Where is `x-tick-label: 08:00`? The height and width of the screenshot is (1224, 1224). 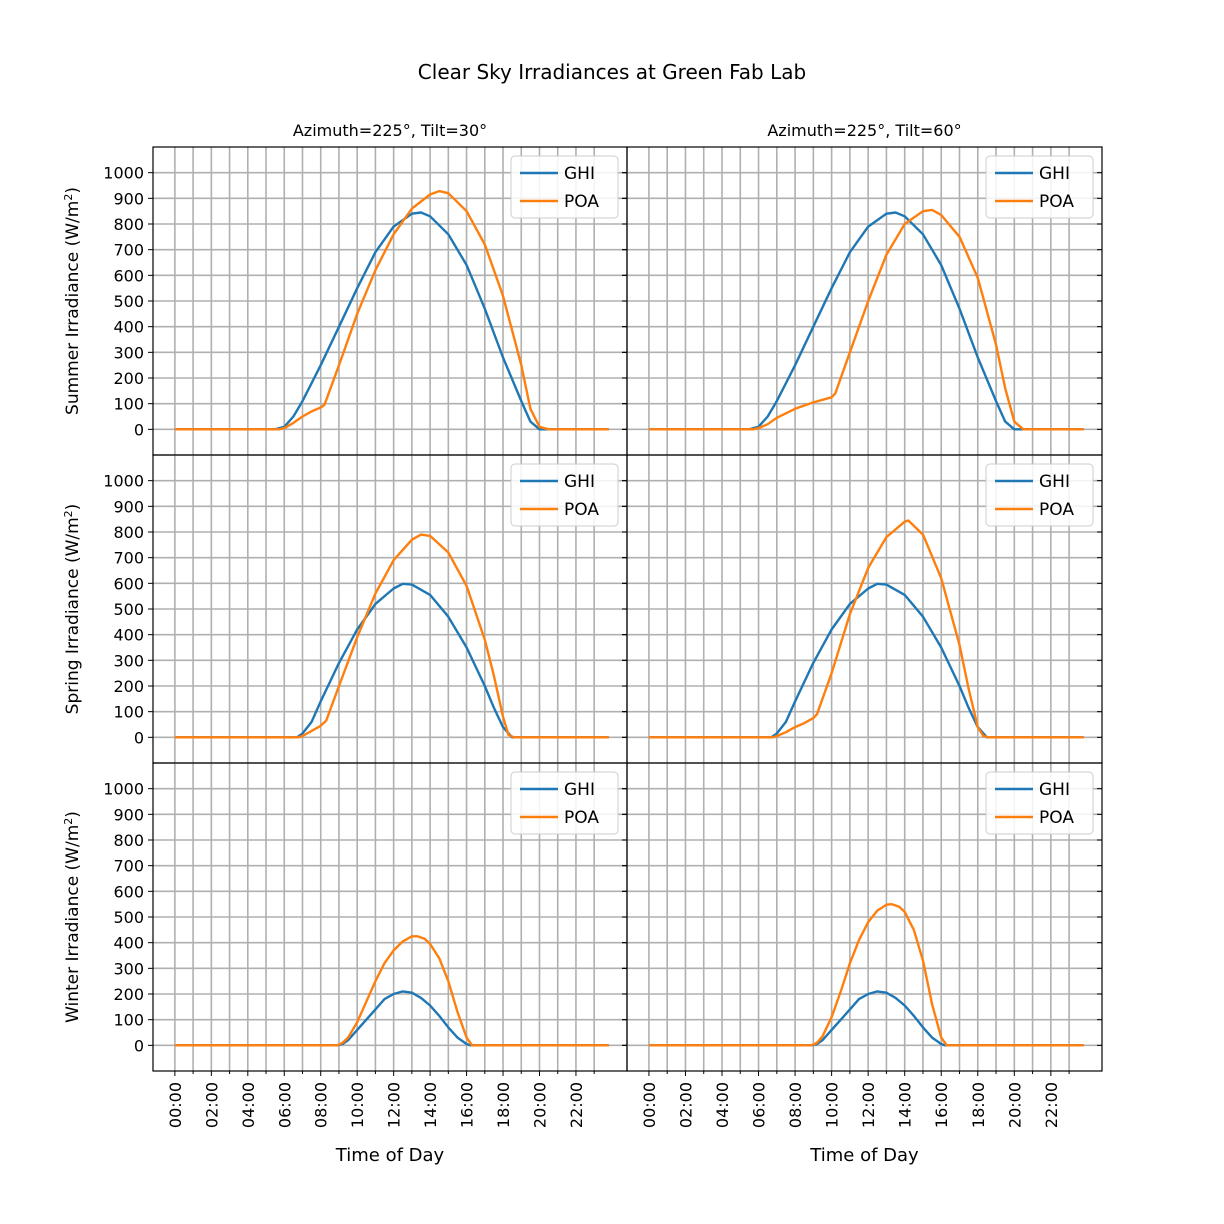 x-tick-label: 08:00 is located at coordinates (321, 1105).